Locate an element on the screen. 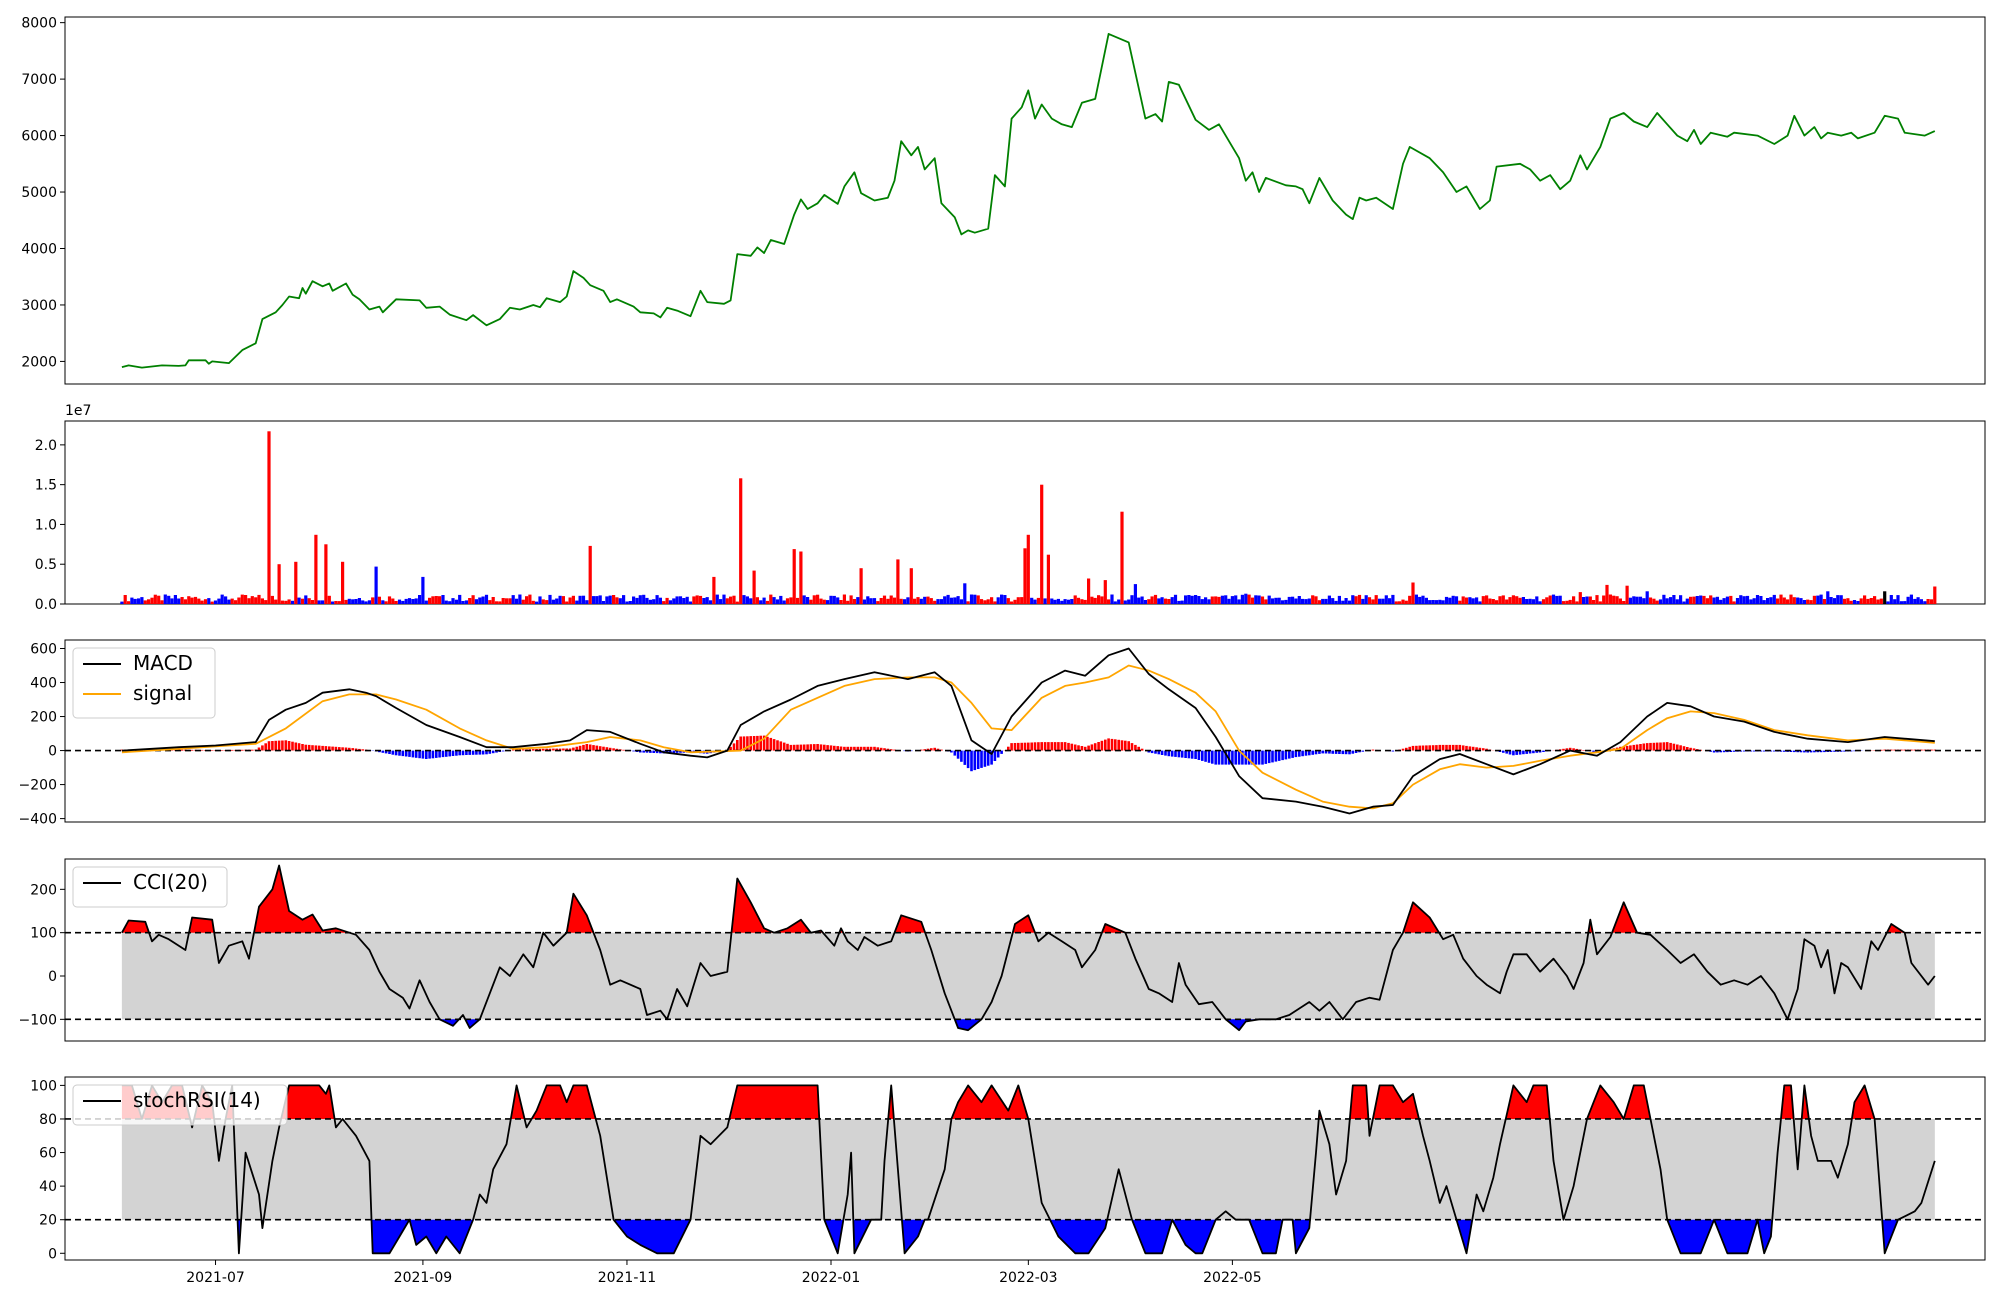 The width and height of the screenshot is (2000, 1300). macd-axis-ytick-label: 200 is located at coordinates (43, 718).